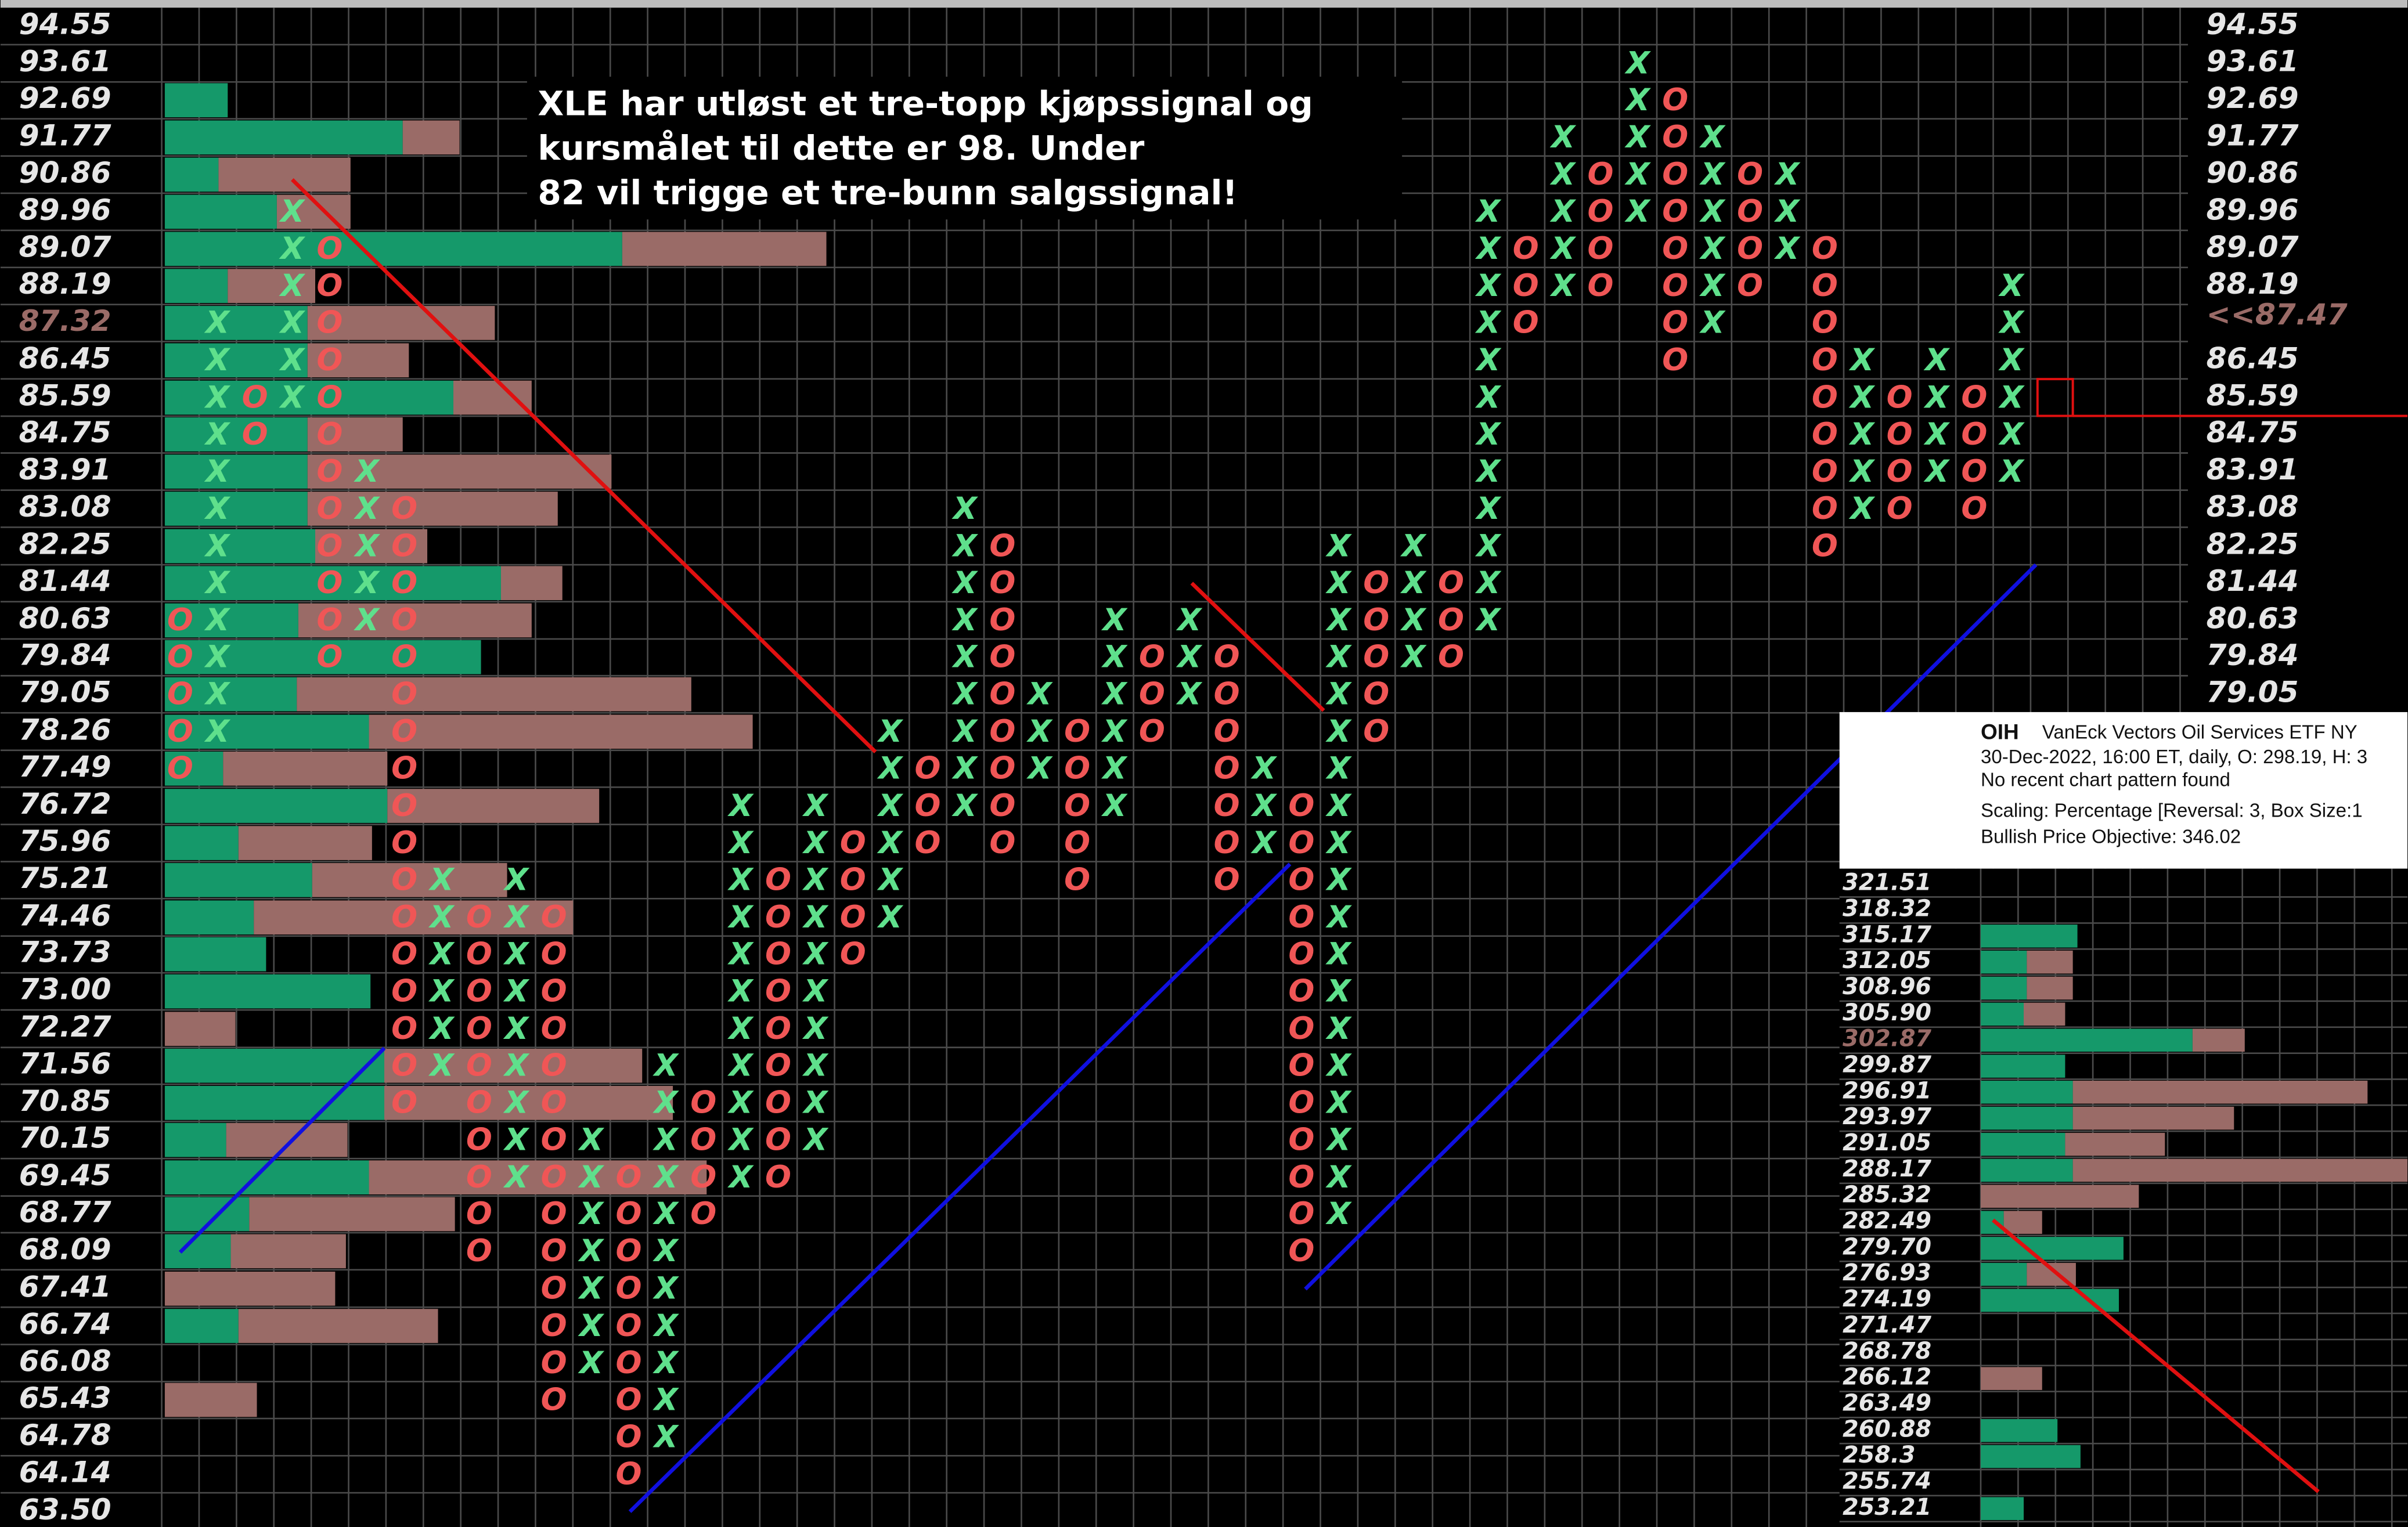  I want to click on pnf-column: XXX, so click(1039, 731).